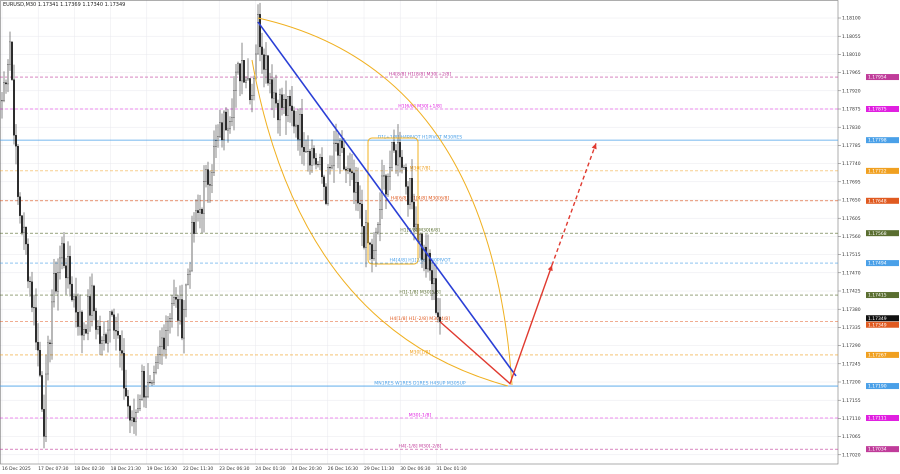 Image resolution: width=900 pixels, height=474 pixels. What do you see at coordinates (420, 231) in the screenshot?
I see `murrey-level-label: H1[3/8] M30[6/8]` at bounding box center [420, 231].